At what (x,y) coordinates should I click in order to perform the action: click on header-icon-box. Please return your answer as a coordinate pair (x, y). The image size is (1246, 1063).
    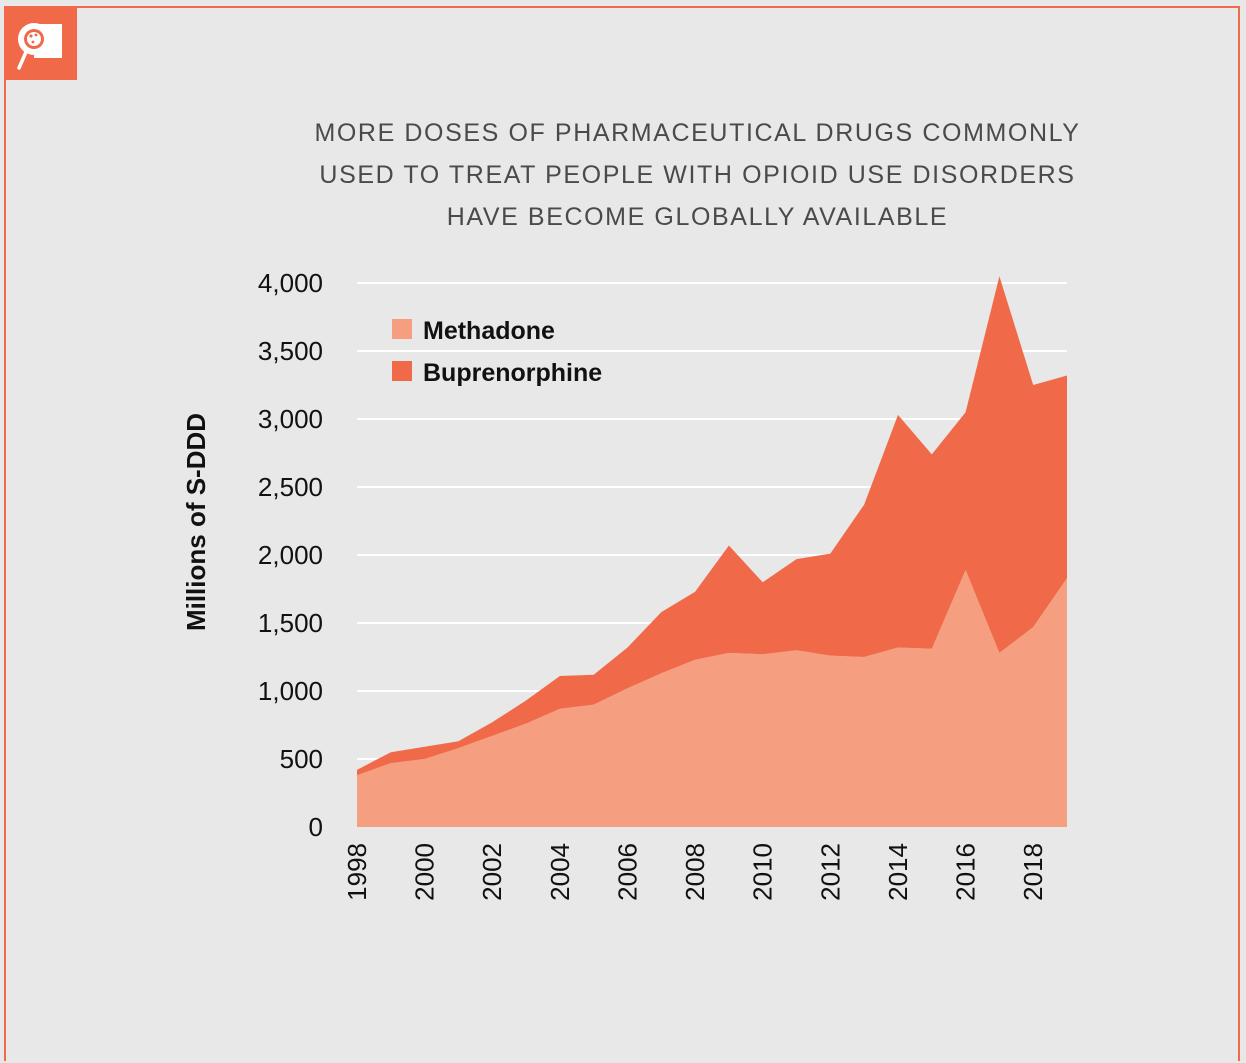
    Looking at the image, I should click on (40, 43).